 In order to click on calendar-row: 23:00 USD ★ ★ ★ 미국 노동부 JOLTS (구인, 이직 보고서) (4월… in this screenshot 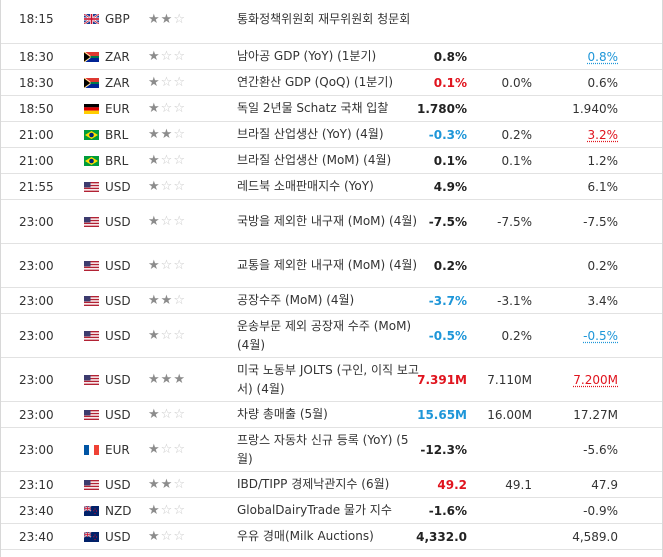, I will do `click(331, 380)`.